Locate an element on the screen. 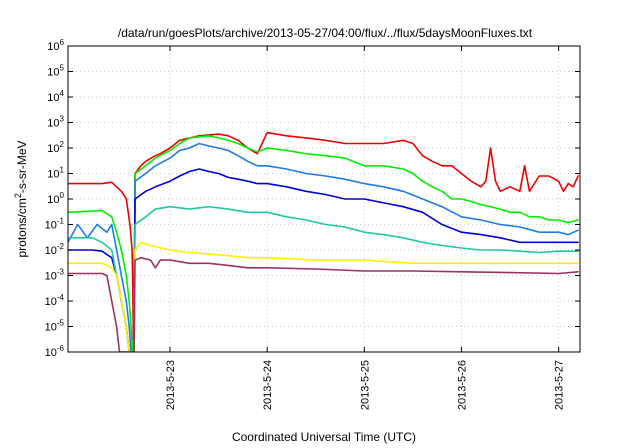  y-tick-label: 10⁰ is located at coordinates (55, 198).